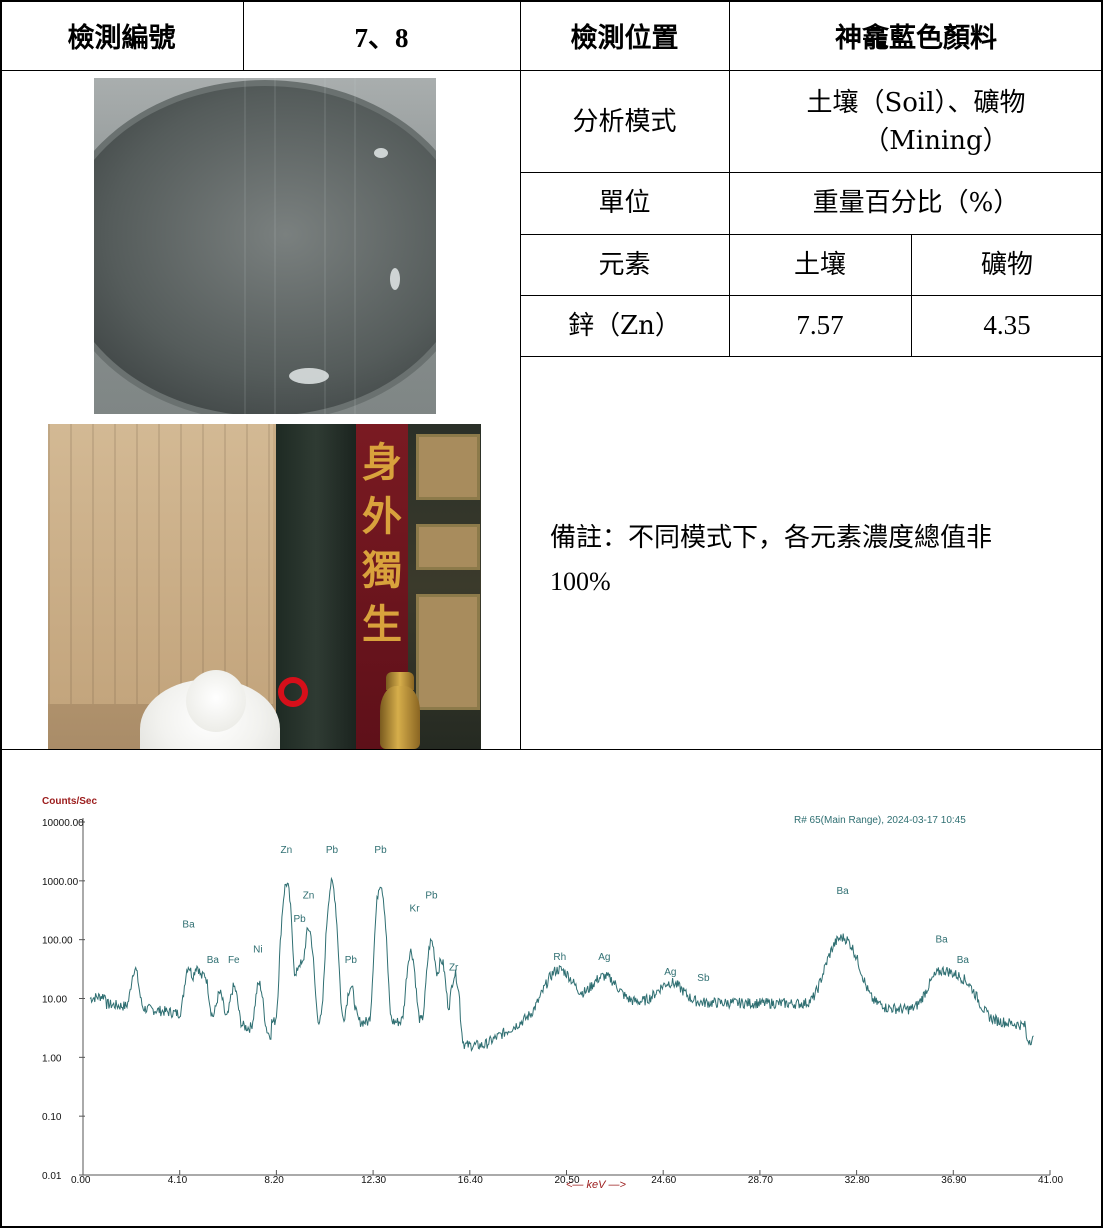 This screenshot has height=1228, width=1103. I want to click on y-tick-label: 0.10, so click(52, 1117).